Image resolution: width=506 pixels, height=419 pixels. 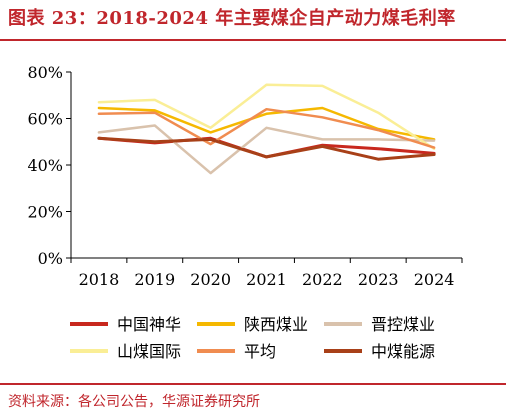 What do you see at coordinates (434, 279) in the screenshot?
I see `x-tick-label: 2024` at bounding box center [434, 279].